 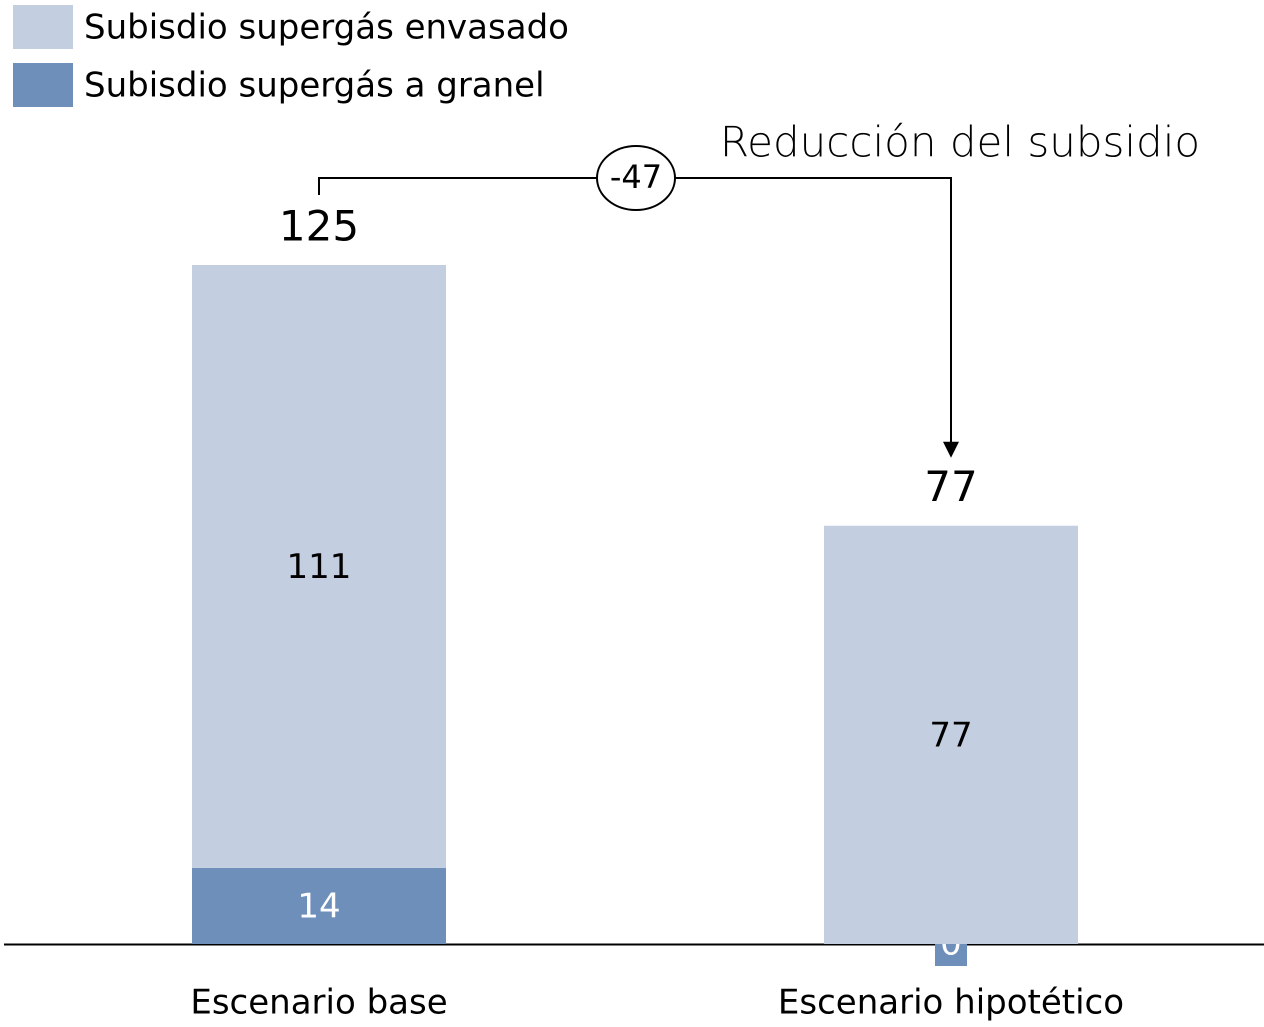 I want to click on legend-label: Subisdio supergás envasado, so click(x=326, y=28).